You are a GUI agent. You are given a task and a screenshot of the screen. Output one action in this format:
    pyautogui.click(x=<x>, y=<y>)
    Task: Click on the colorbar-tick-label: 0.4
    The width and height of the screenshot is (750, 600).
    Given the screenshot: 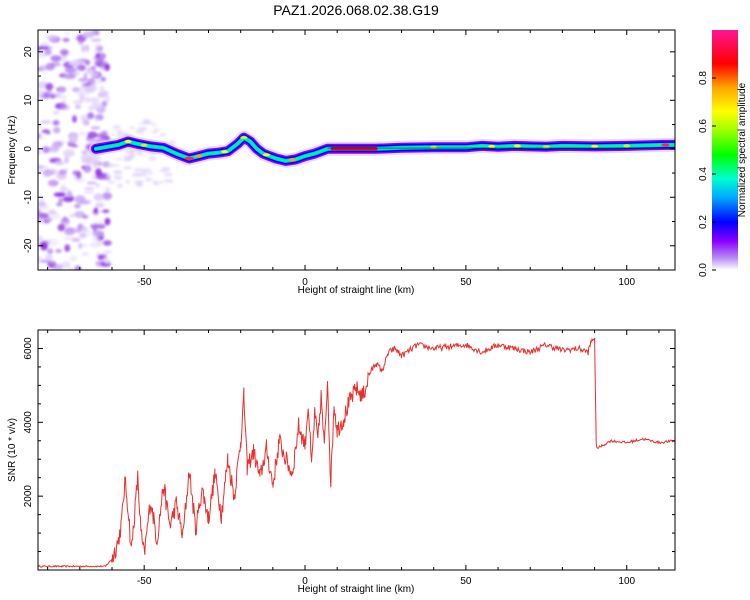 What is the action you would take?
    pyautogui.click(x=703, y=174)
    